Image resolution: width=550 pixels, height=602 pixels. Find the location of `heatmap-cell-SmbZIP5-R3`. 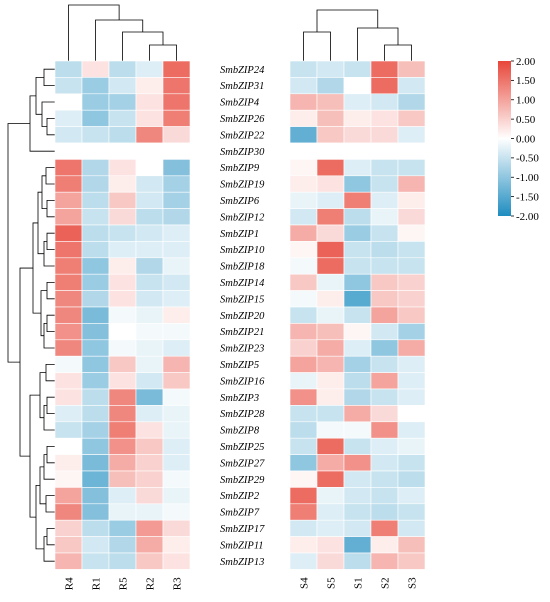

heatmap-cell-SmbZIP5-R3 is located at coordinates (176, 364).